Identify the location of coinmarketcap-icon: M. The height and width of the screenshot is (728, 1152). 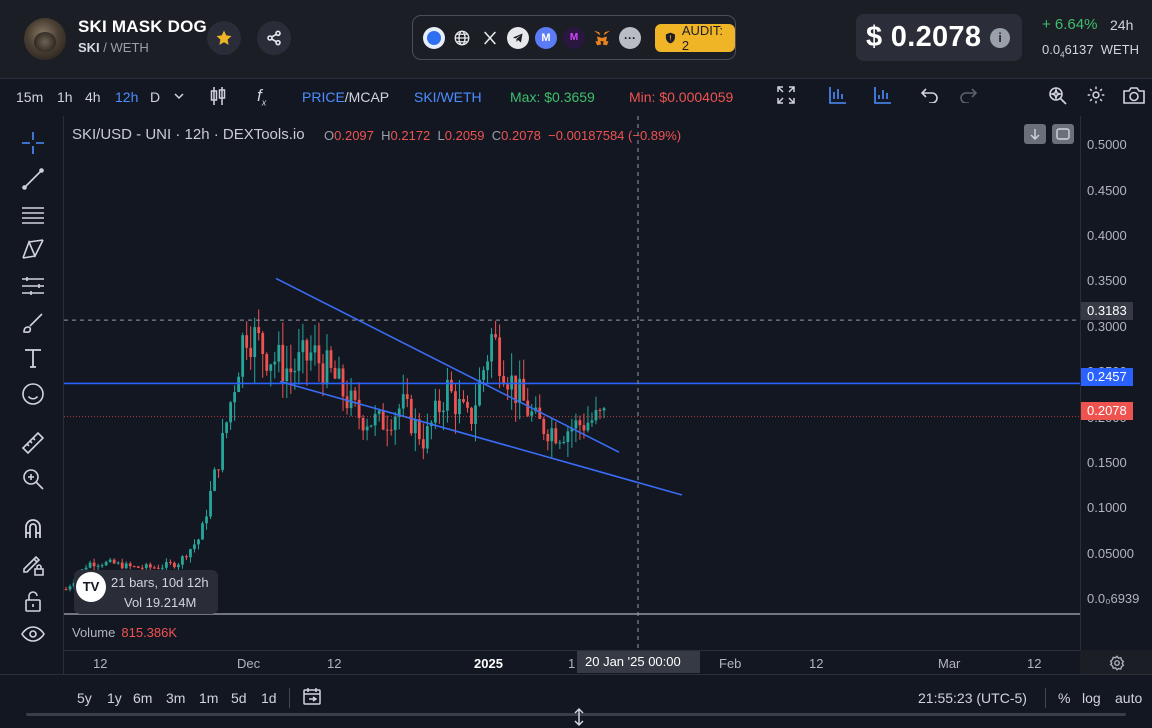
(546, 37).